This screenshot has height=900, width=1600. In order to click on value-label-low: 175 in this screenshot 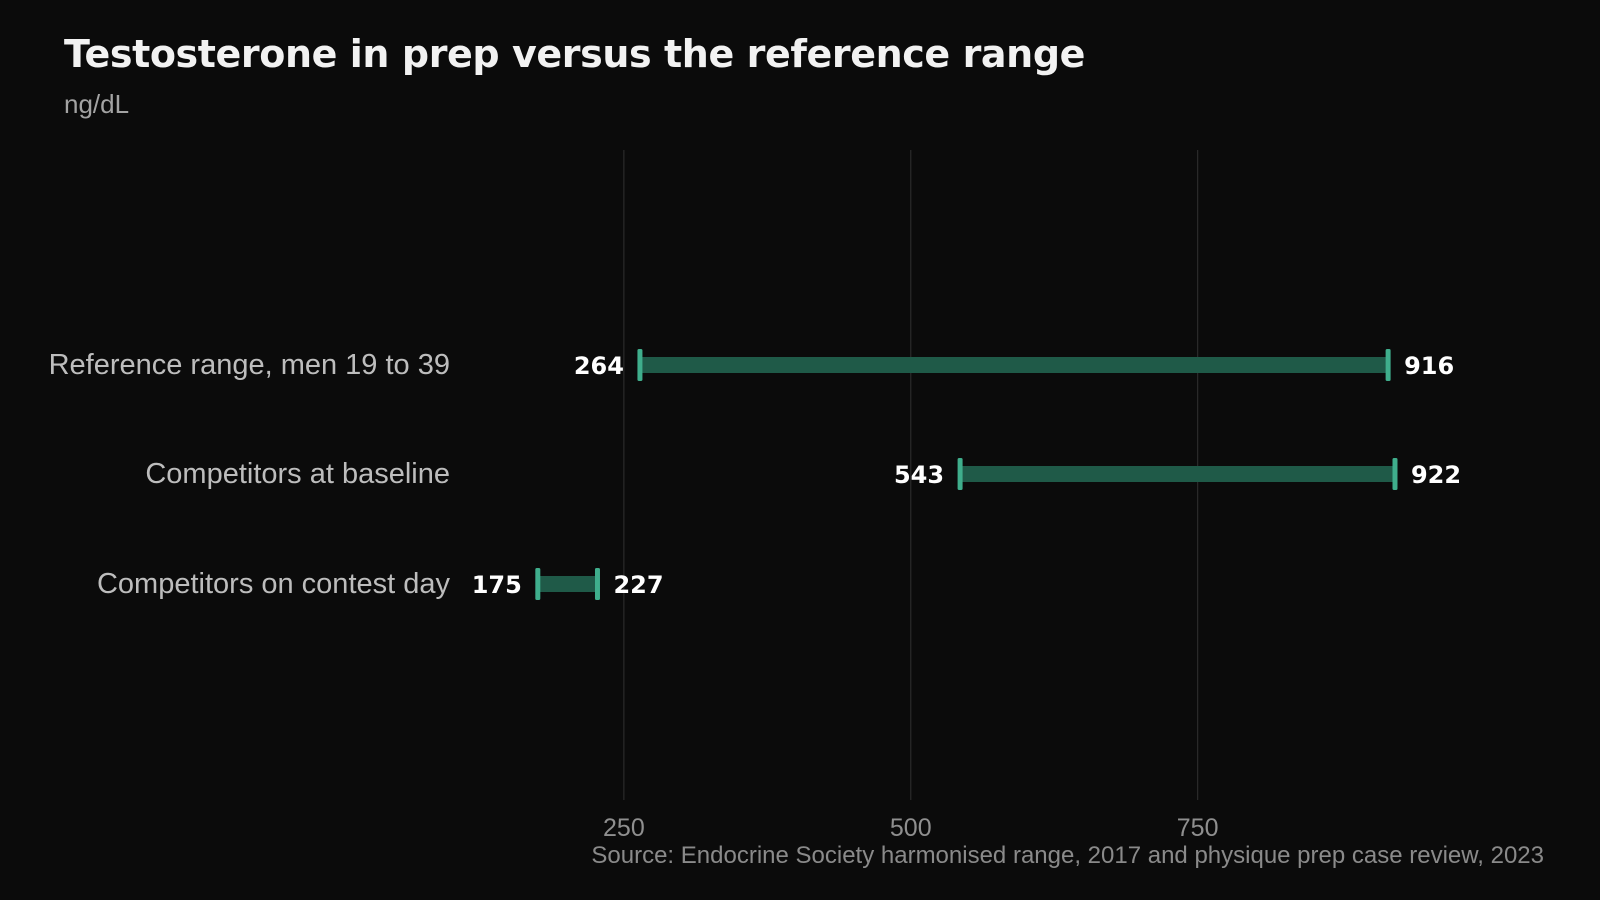, I will do `click(497, 585)`.